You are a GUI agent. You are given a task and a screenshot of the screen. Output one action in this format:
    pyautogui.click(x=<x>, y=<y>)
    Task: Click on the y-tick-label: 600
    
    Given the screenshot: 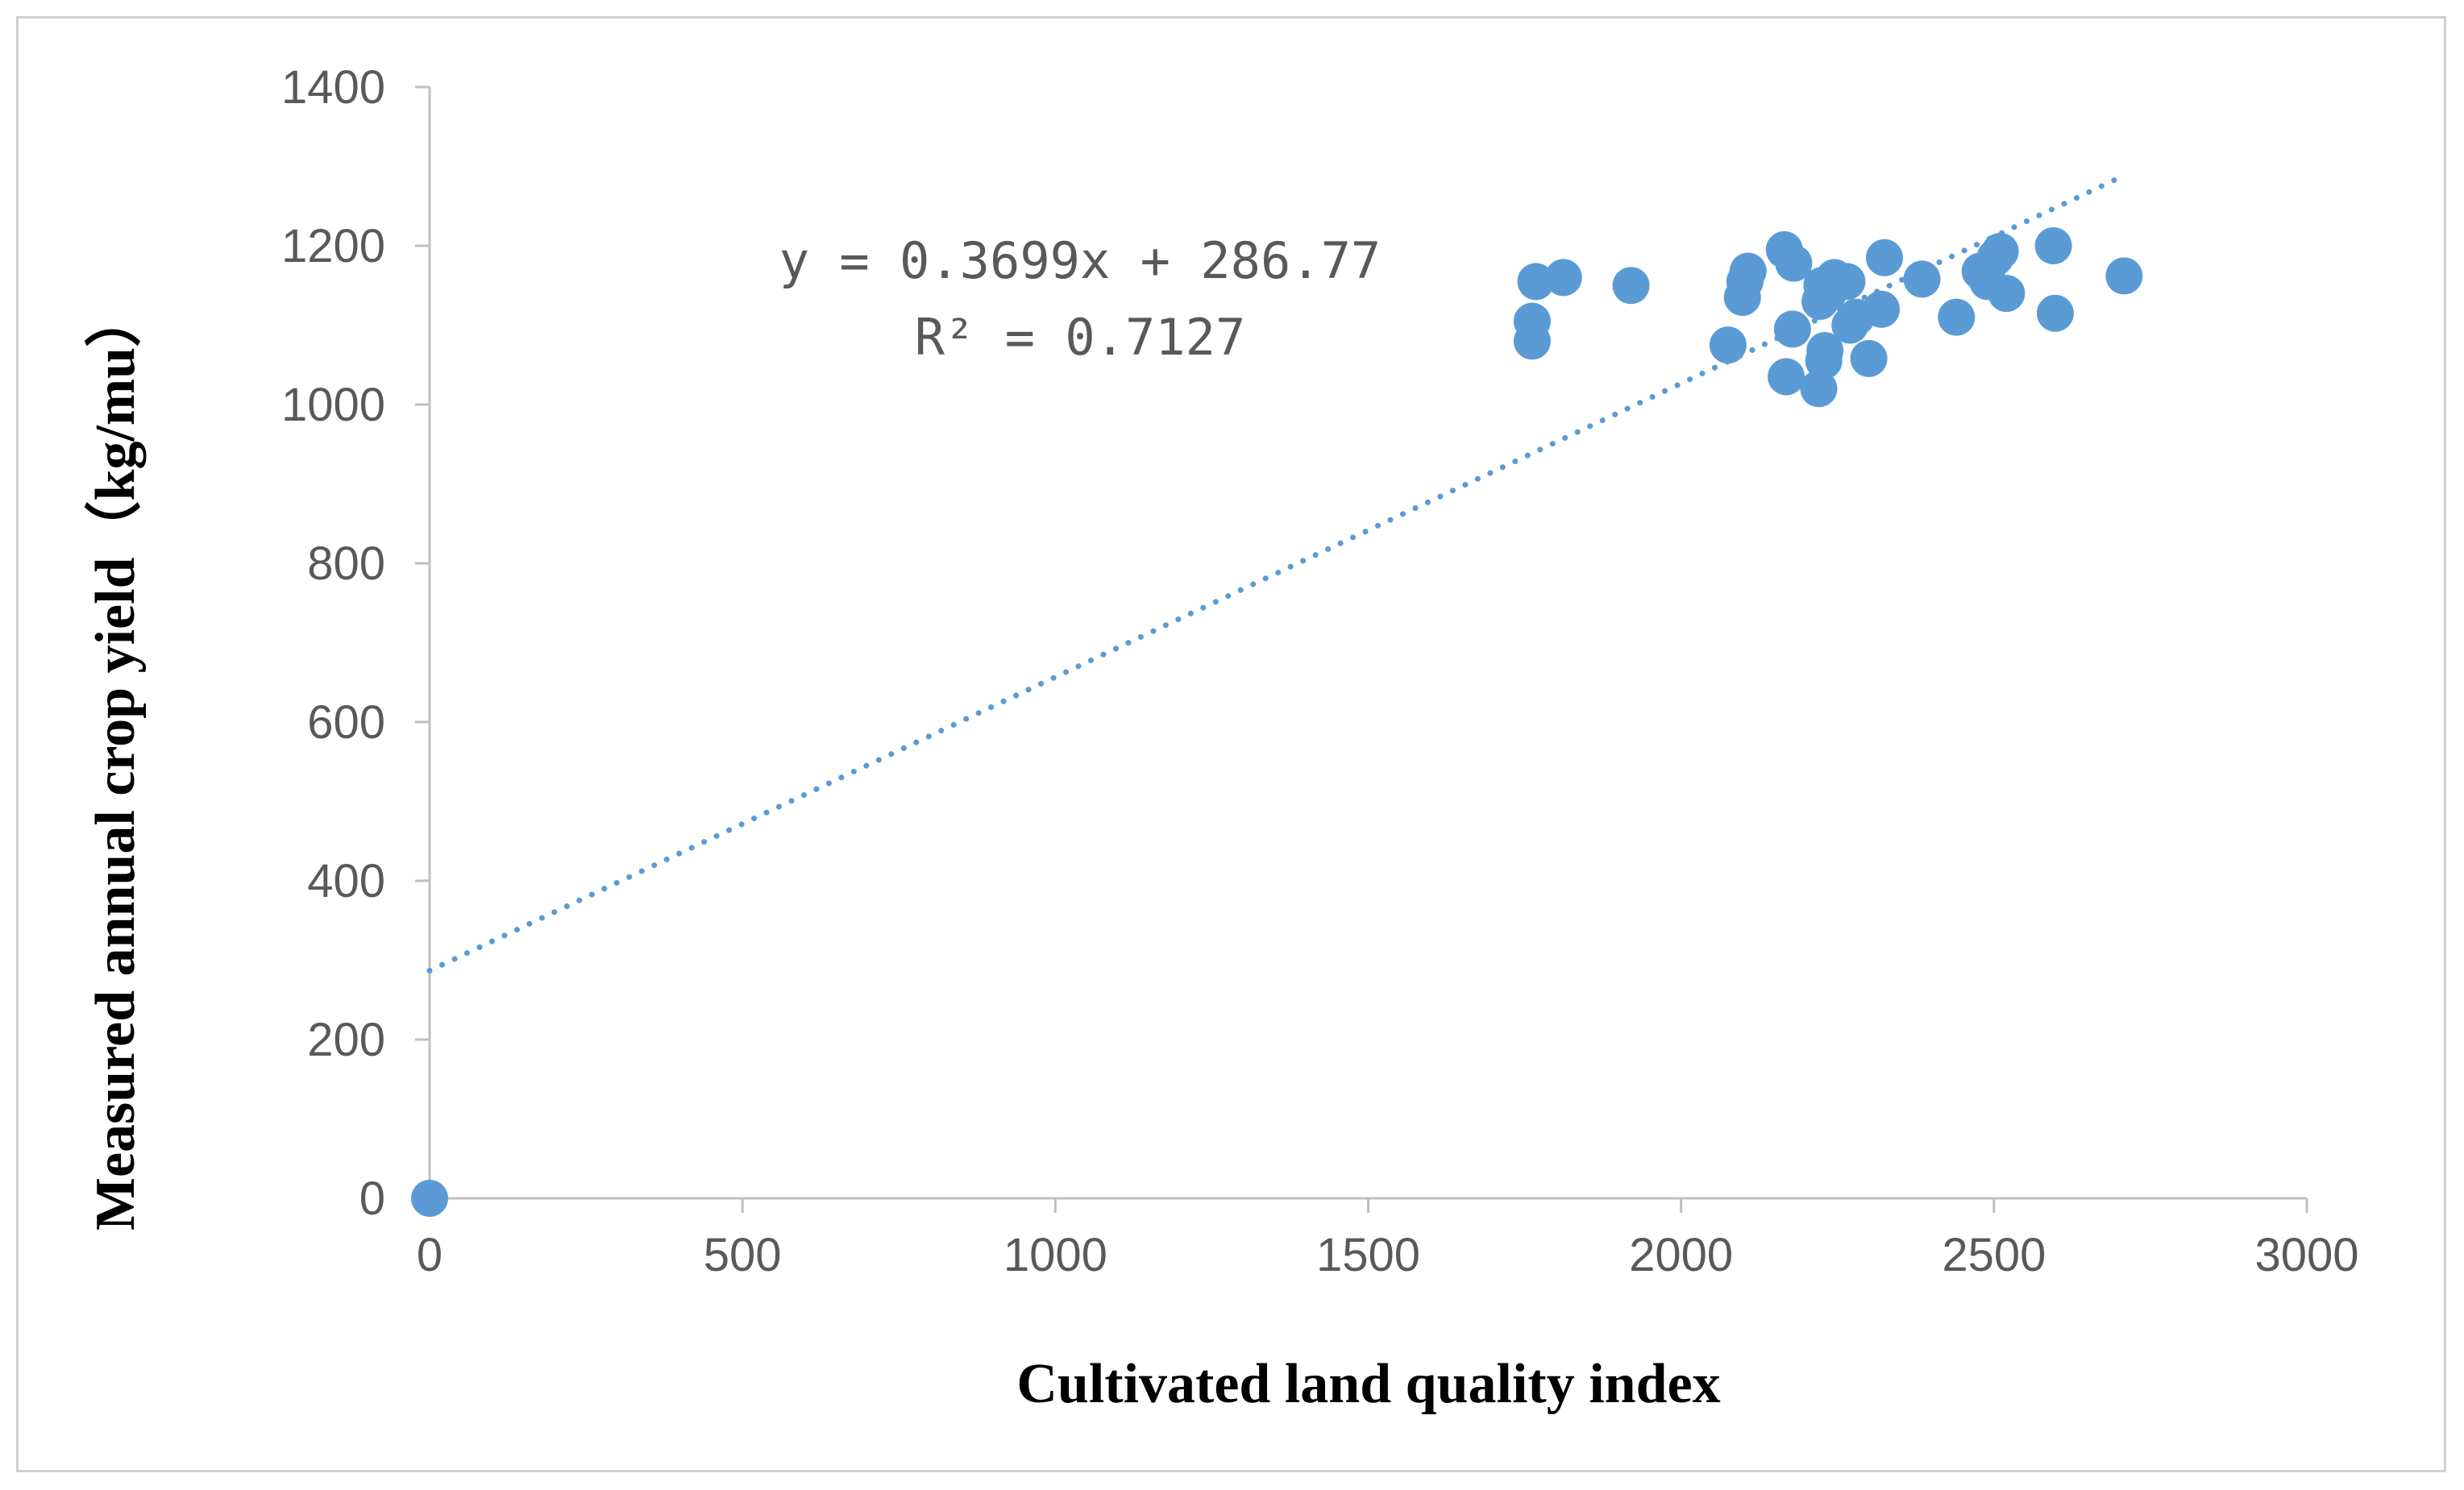 What is the action you would take?
    pyautogui.click(x=346, y=722)
    